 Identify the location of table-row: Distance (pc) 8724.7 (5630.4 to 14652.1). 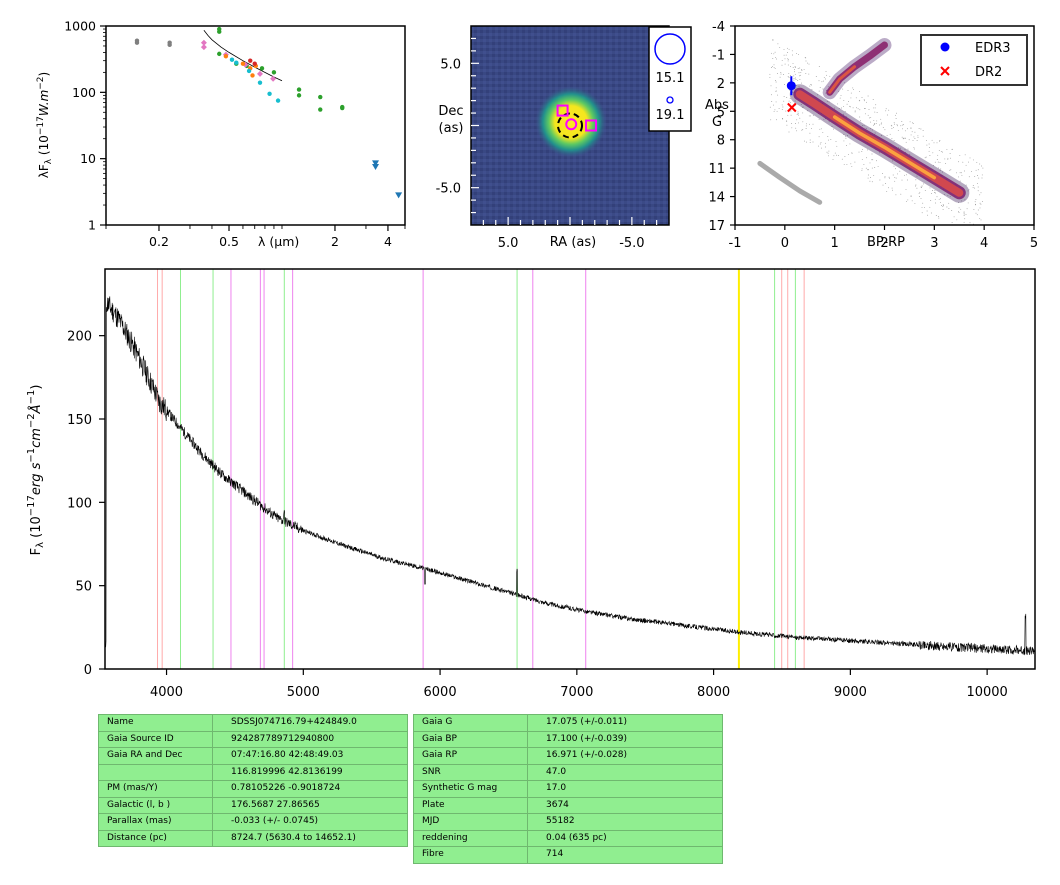
(253, 838).